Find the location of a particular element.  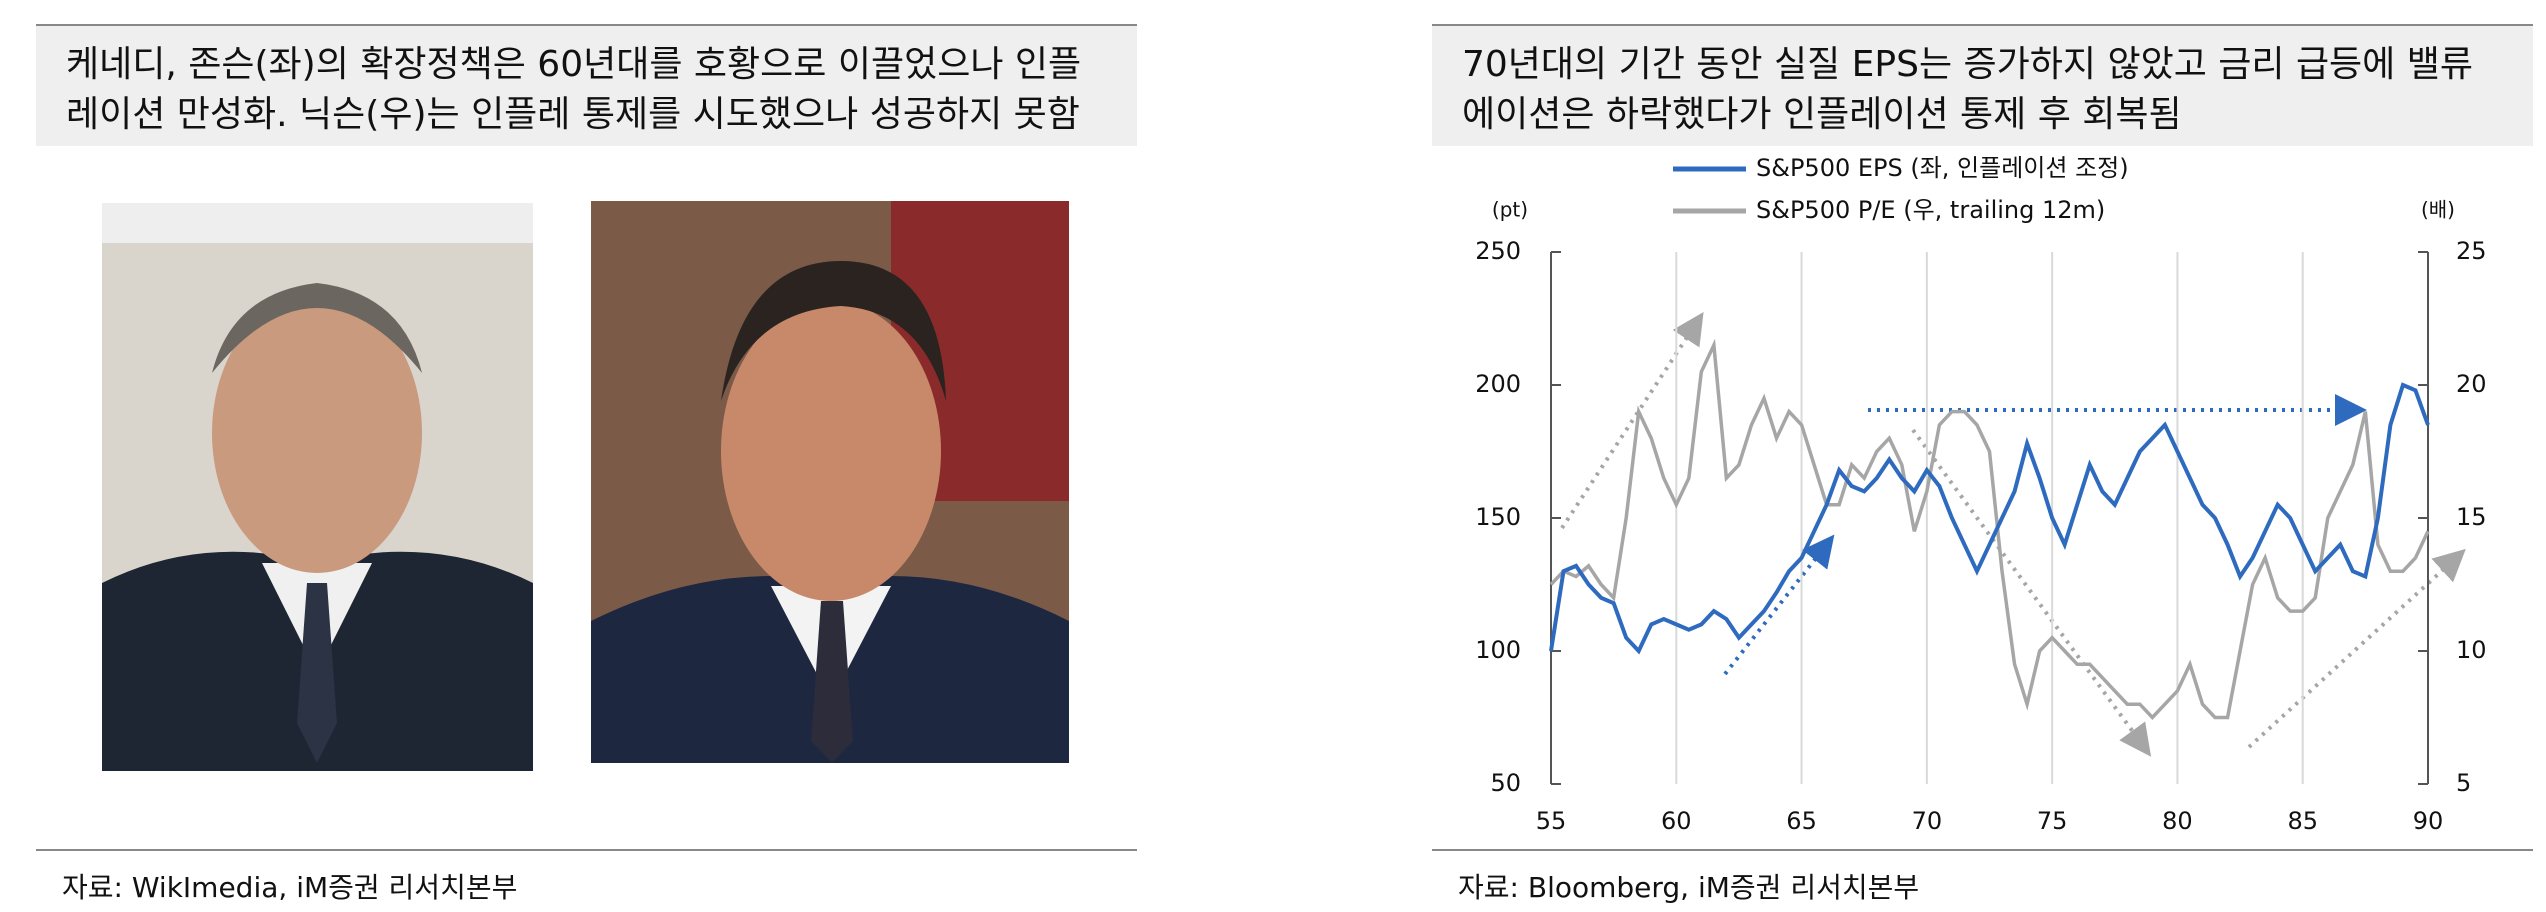

source: 자료: Bloomberg, iM증권 리서치본부 is located at coordinates (1689, 887).